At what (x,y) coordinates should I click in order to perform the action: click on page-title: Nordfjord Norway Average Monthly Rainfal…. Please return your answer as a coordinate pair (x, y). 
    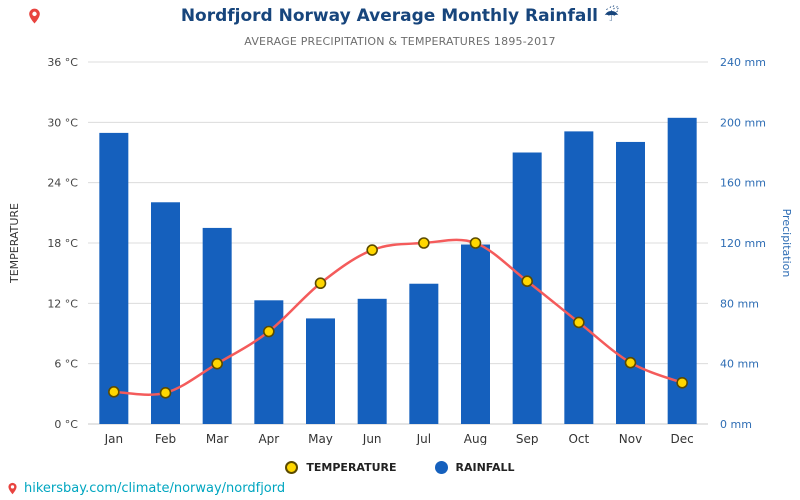
    Looking at the image, I should click on (400, 16).